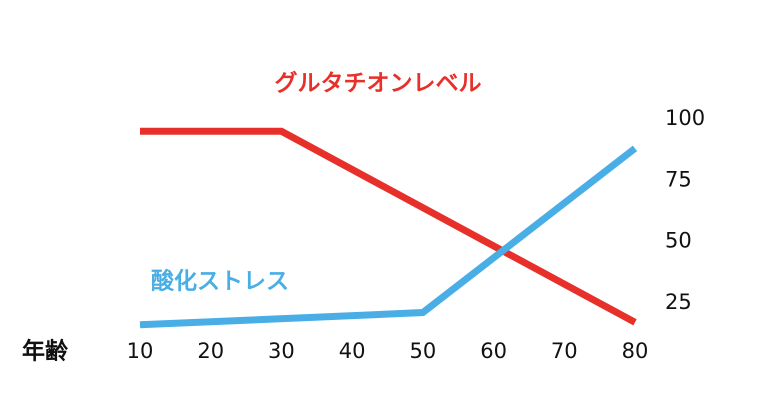 This screenshot has height=416, width=770. I want to click on x-tick-label: 60, so click(493, 351).